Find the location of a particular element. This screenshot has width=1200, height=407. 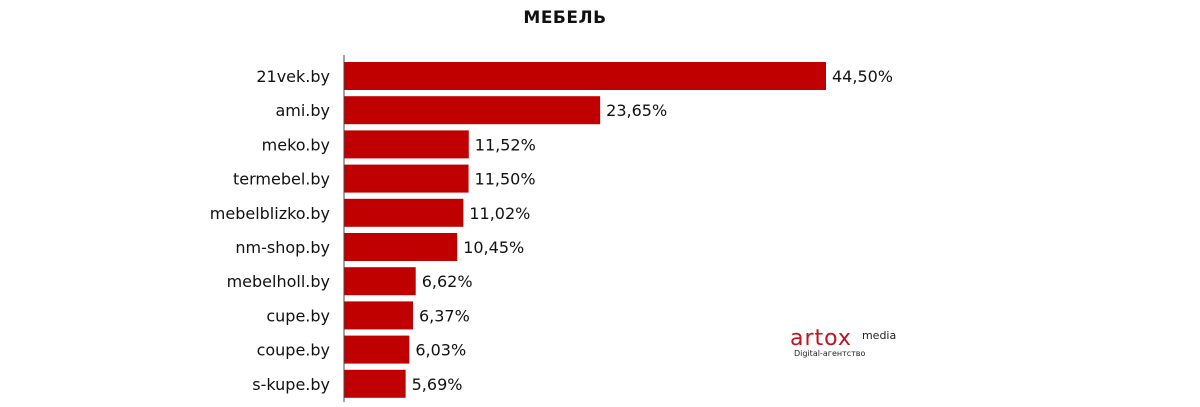

value-label: 11,02% is located at coordinates (499, 213).